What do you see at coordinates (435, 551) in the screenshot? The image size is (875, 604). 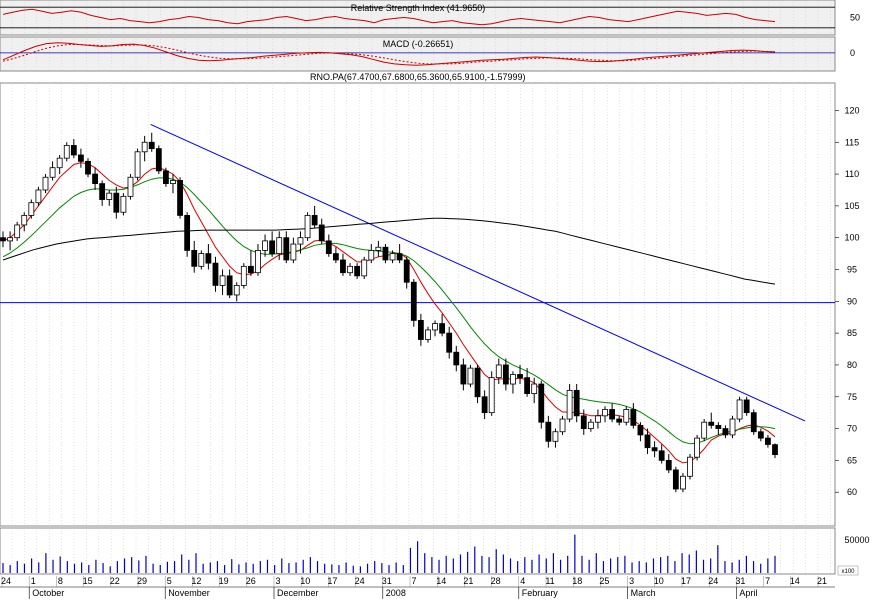 I see `volume-panel: 50000 x100` at bounding box center [435, 551].